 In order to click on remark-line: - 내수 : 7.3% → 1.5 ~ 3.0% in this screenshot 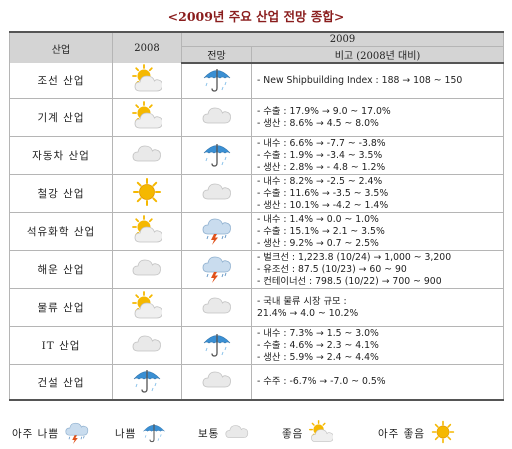, I will do `click(318, 333)`.